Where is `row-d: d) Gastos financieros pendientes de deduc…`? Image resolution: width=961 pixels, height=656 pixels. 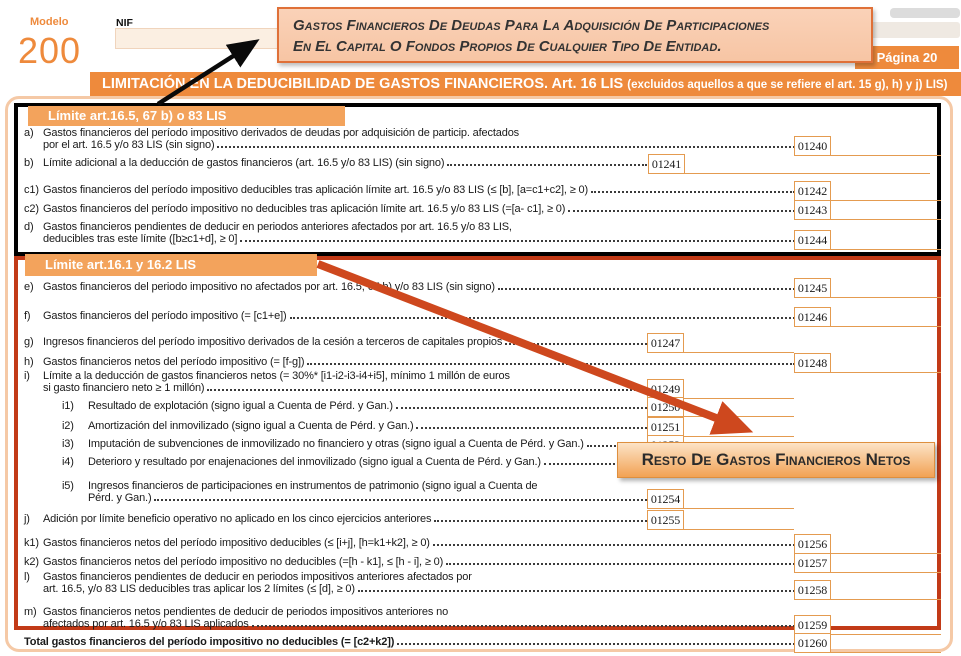
row-d: d) Gastos financieros pendientes de deduc… is located at coordinates (482, 235).